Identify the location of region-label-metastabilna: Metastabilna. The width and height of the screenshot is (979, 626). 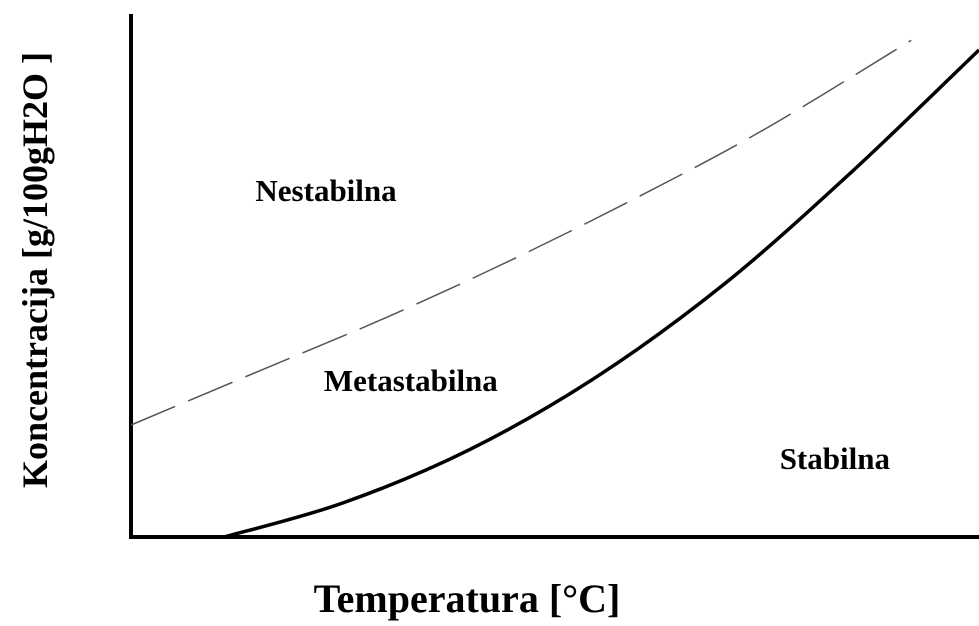
(411, 380).